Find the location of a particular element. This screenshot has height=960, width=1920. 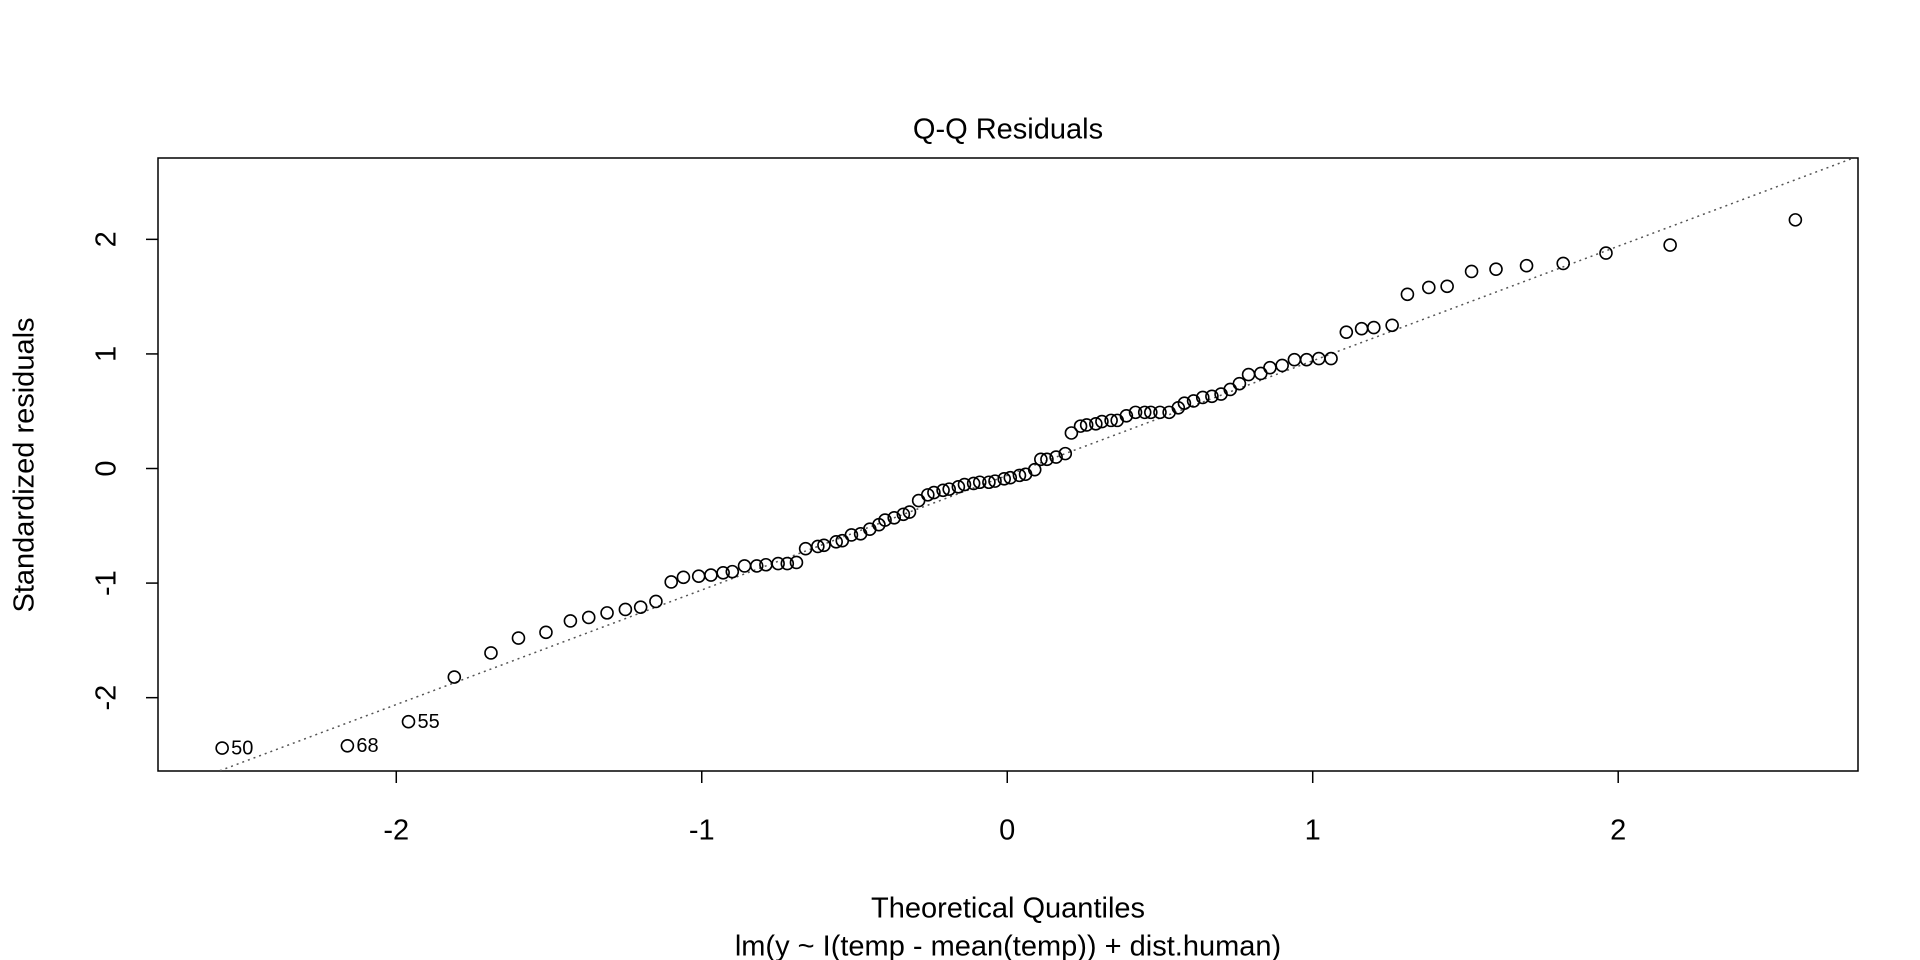

x-tick-label: -2 is located at coordinates (396, 831).